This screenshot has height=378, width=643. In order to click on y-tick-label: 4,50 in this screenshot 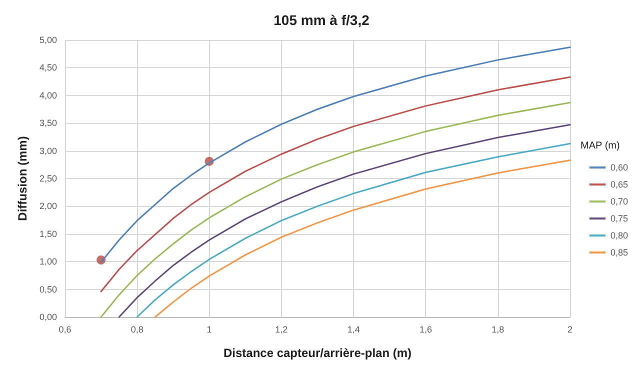, I will do `click(48, 67)`.